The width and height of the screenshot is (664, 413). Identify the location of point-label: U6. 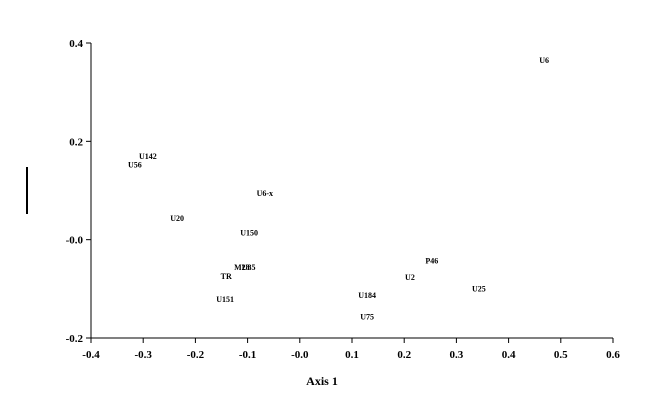
(544, 60).